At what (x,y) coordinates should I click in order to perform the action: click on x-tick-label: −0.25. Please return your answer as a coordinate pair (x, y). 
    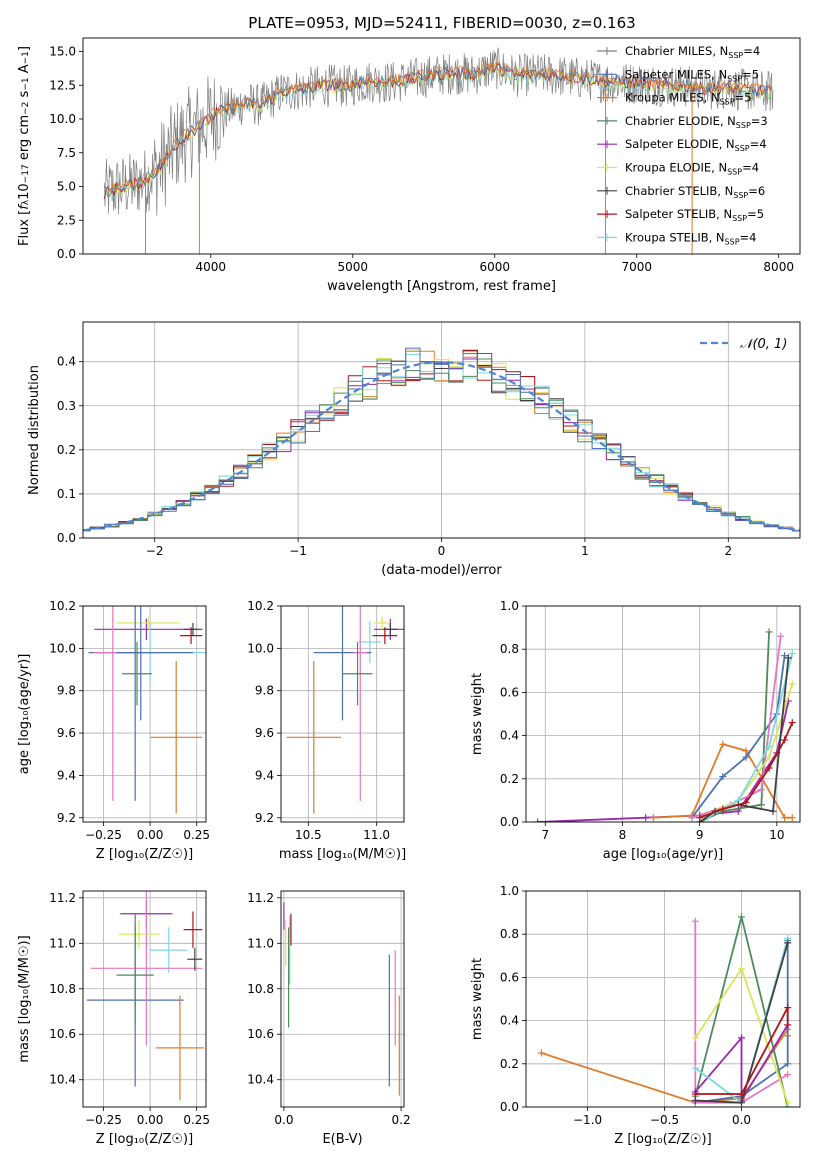
    Looking at the image, I should click on (103, 1120).